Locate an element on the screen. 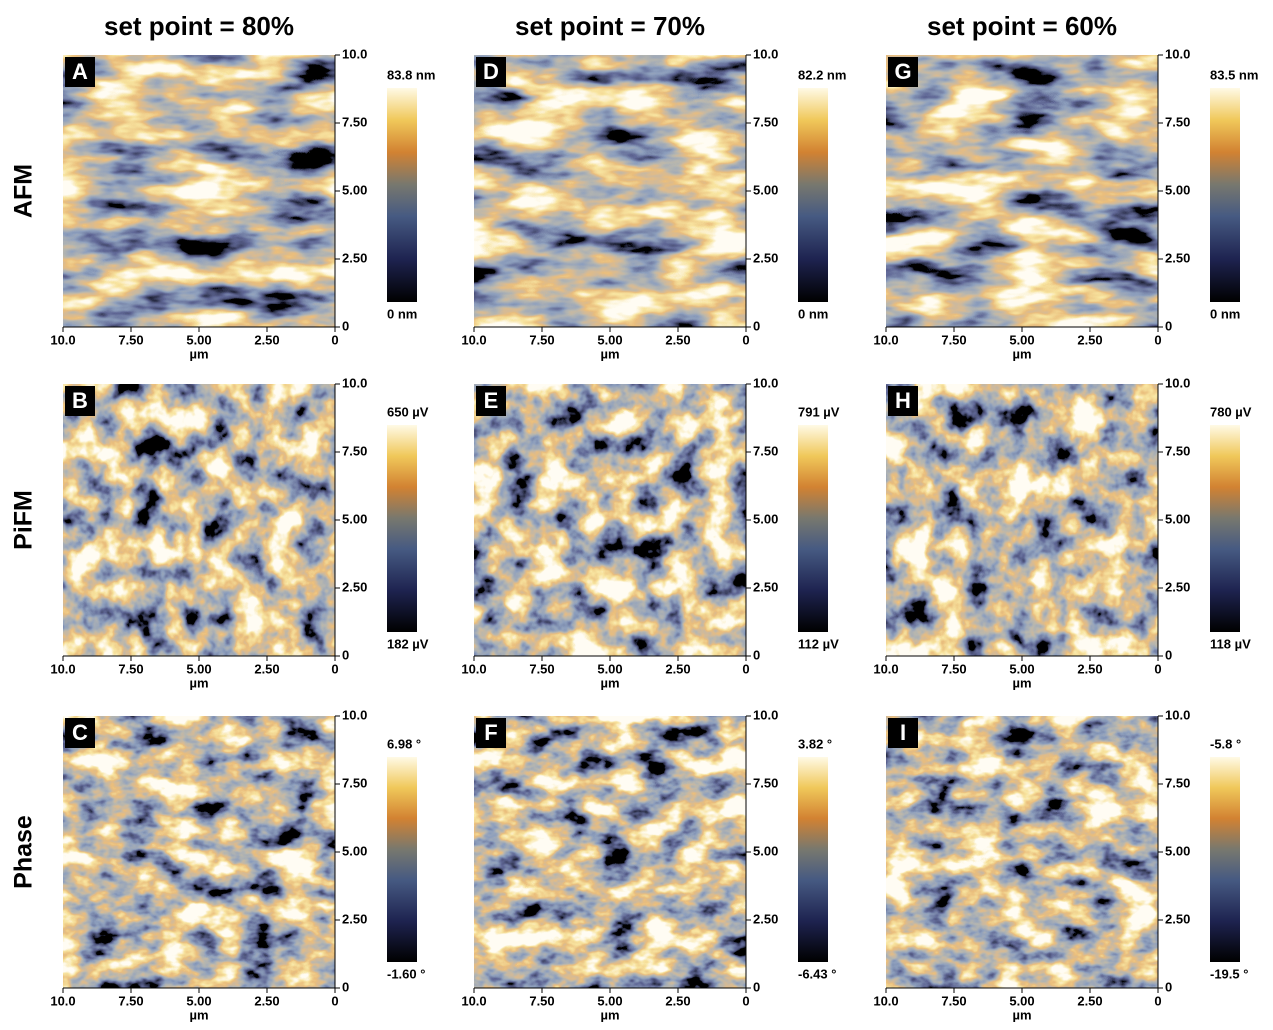 The height and width of the screenshot is (1030, 1273). colorbar-min: 182 µV is located at coordinates (408, 643).